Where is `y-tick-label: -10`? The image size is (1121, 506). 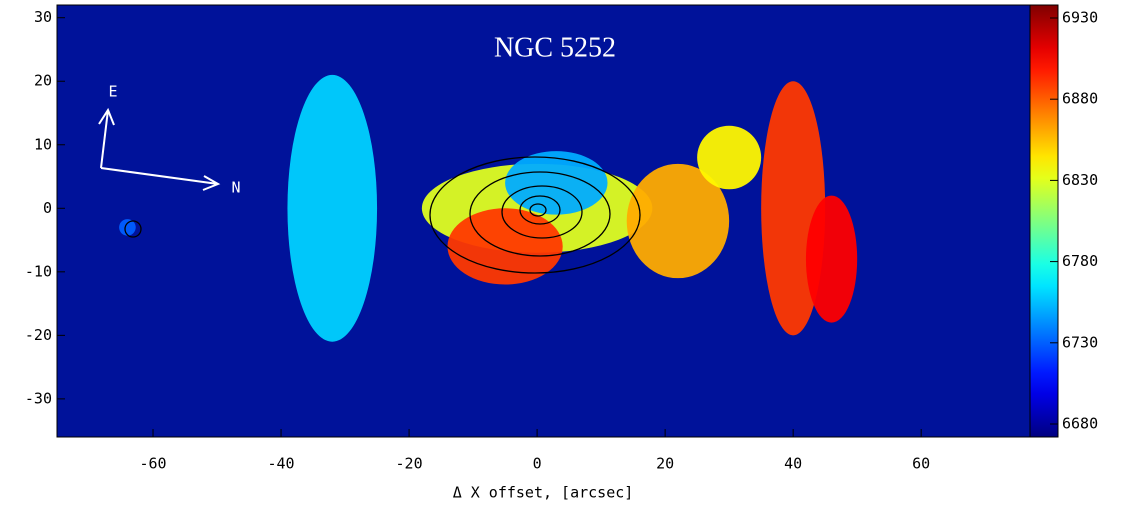 y-tick-label: -10 is located at coordinates (38, 271).